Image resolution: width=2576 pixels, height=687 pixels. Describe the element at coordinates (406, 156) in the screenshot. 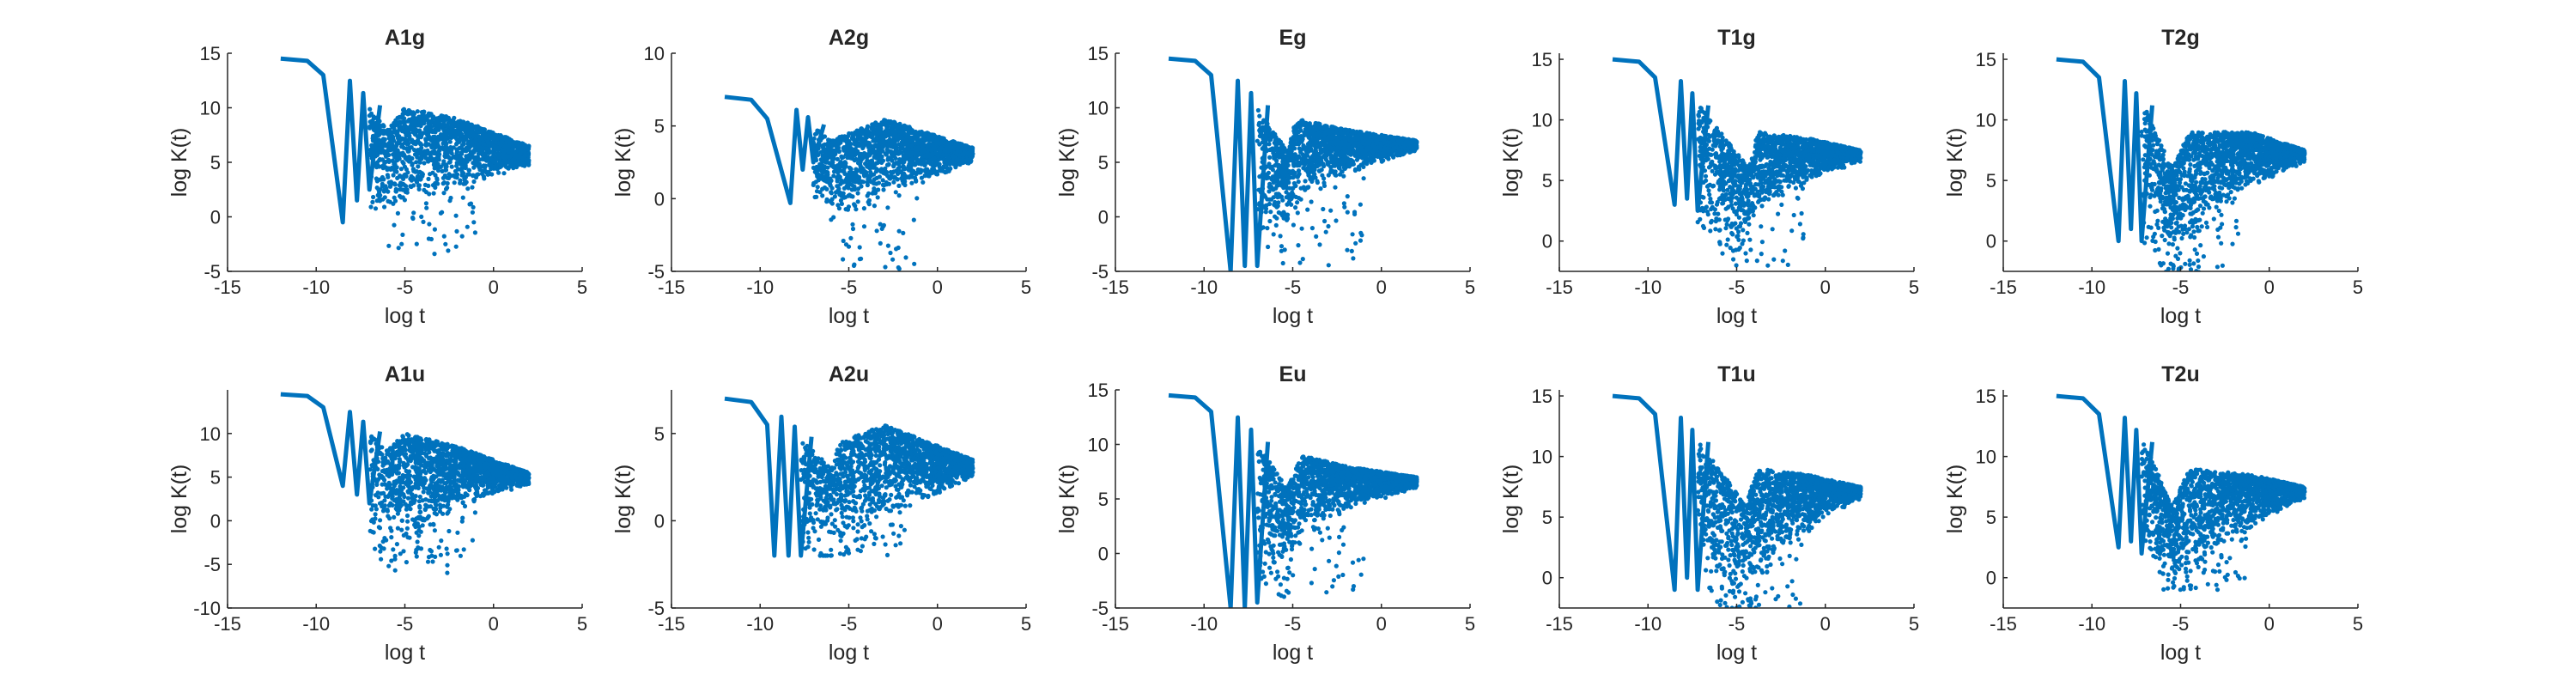

I see `plot-area` at that location.